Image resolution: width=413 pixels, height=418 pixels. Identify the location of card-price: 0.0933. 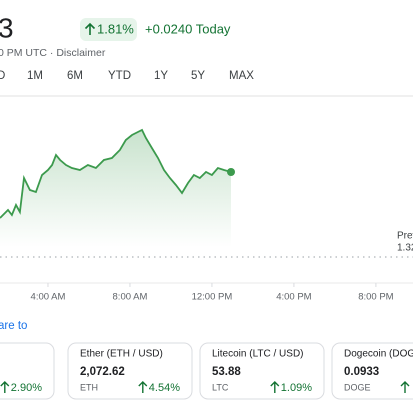
(361, 372).